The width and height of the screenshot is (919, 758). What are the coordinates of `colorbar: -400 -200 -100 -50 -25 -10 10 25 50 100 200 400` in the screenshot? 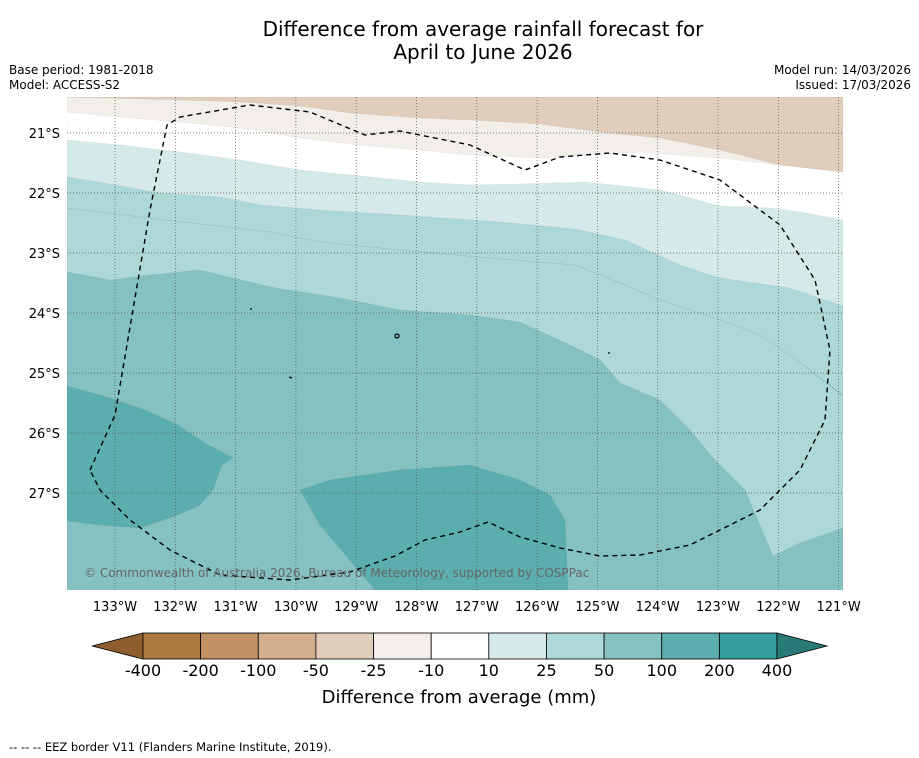 It's located at (460, 656).